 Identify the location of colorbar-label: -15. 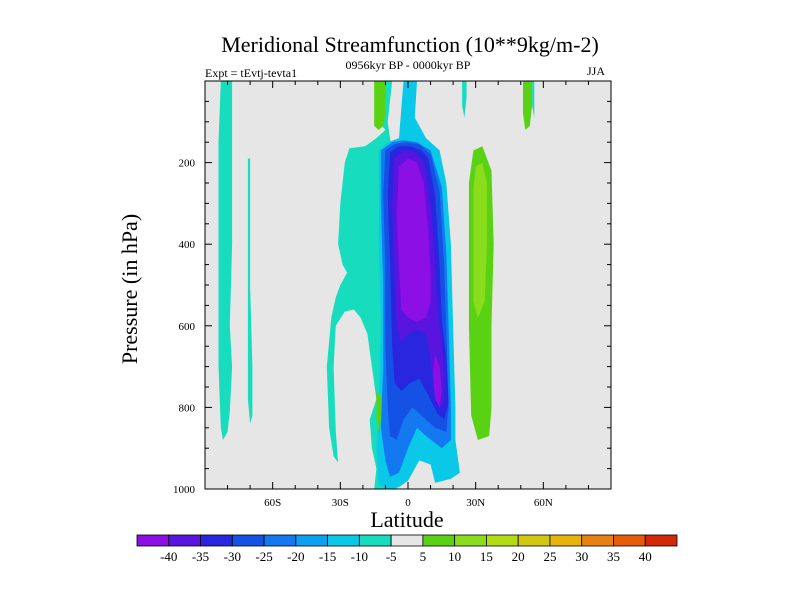
(327, 556).